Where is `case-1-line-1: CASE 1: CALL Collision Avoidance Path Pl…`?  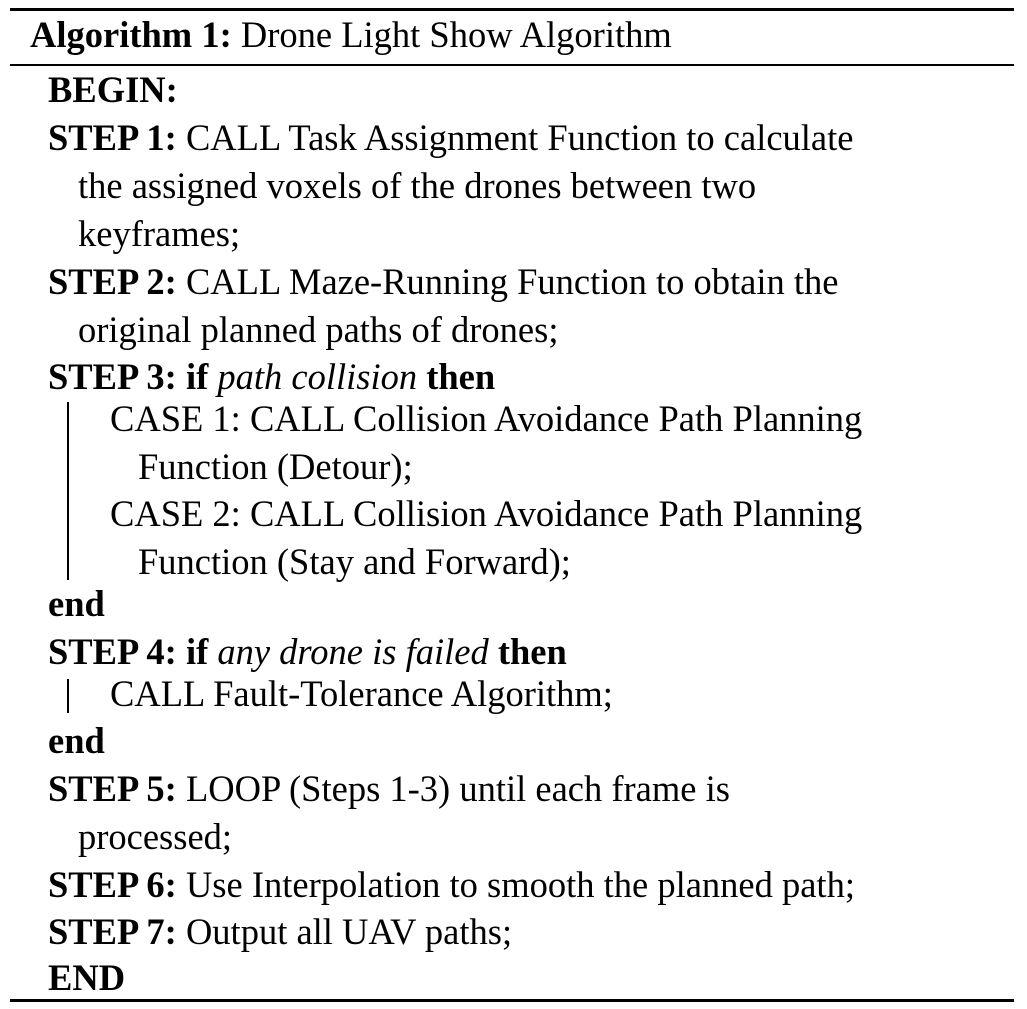 case-1-line-1: CASE 1: CALL Collision Avoidance Path Pl… is located at coordinates (486, 418).